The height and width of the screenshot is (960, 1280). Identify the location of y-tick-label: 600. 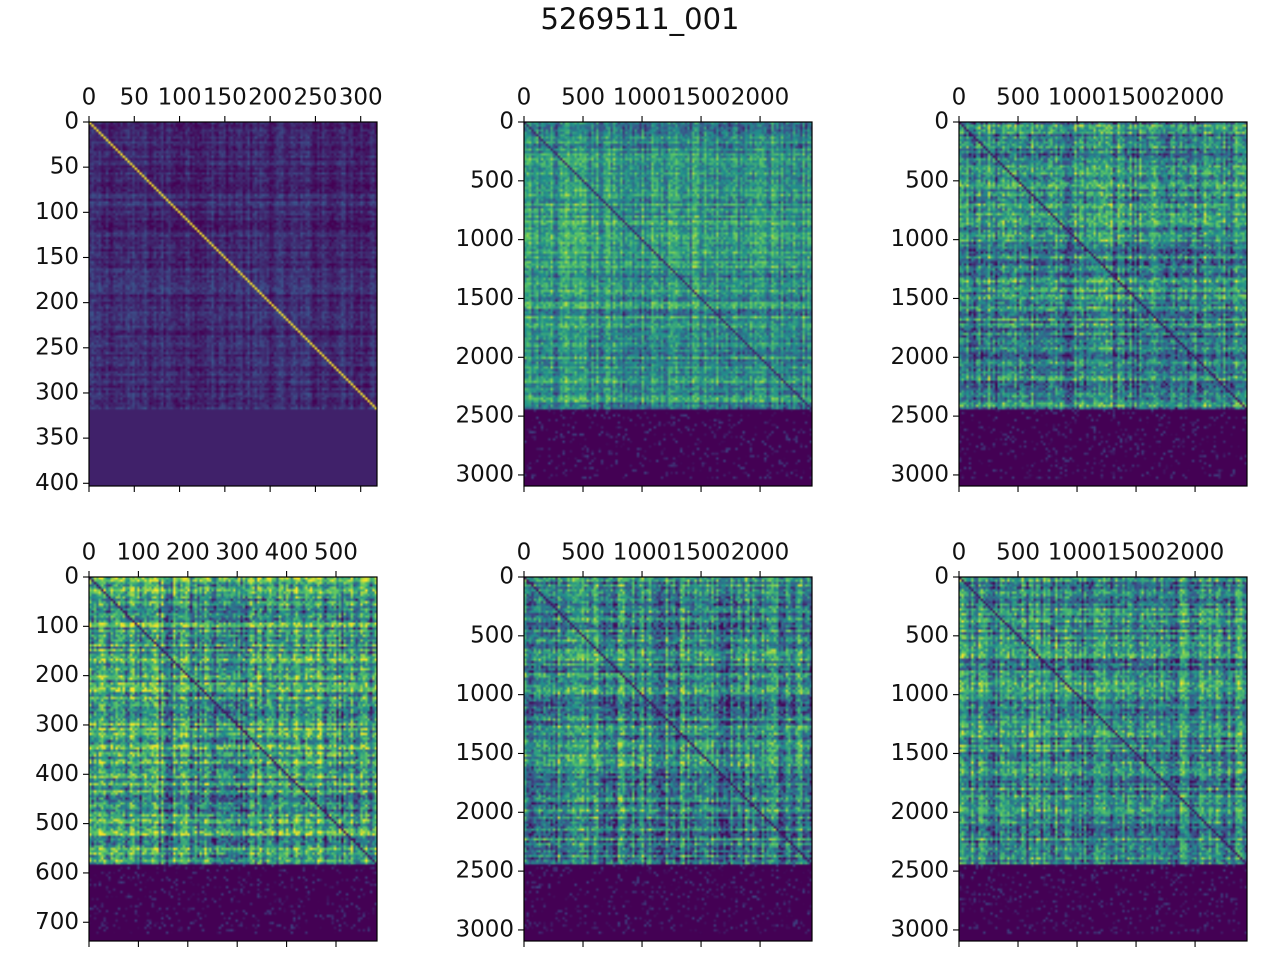
(57, 872).